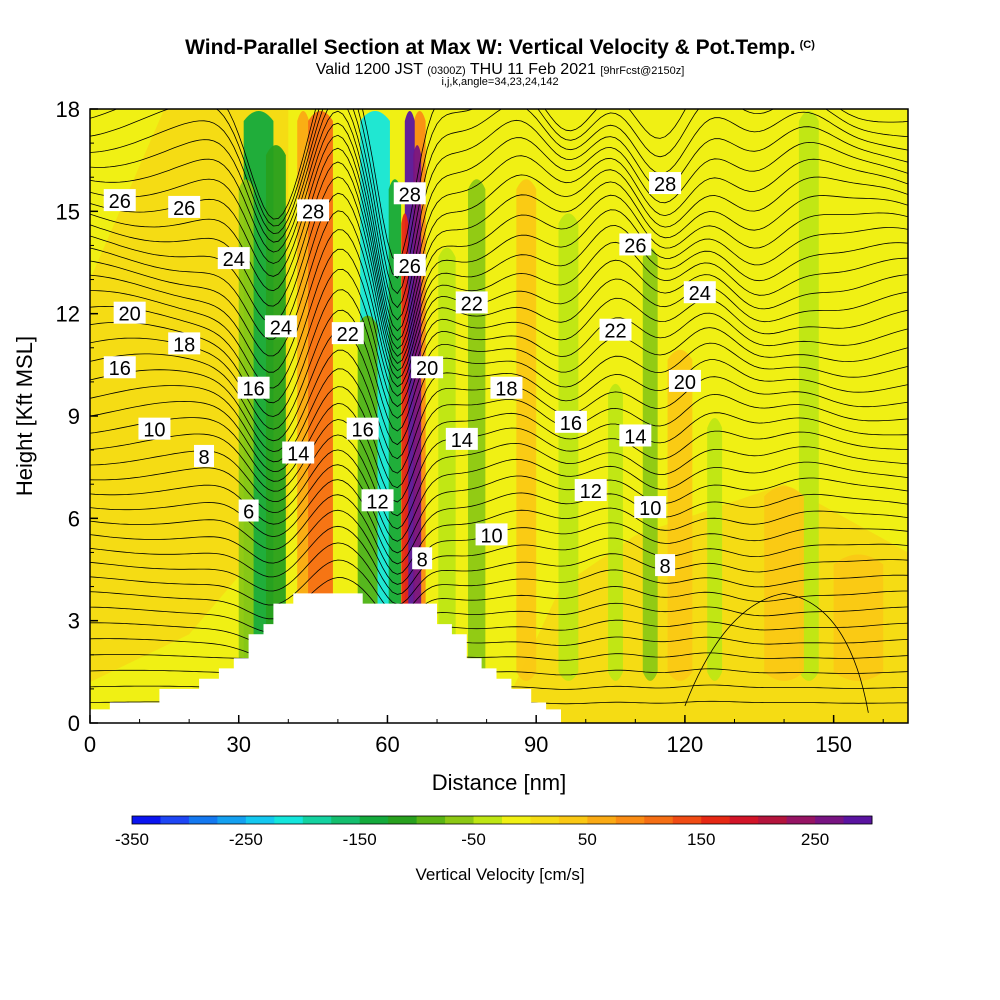  What do you see at coordinates (494, 832) in the screenshot?
I see `colorbar: -350 -250 -150 -50 50 150 250` at bounding box center [494, 832].